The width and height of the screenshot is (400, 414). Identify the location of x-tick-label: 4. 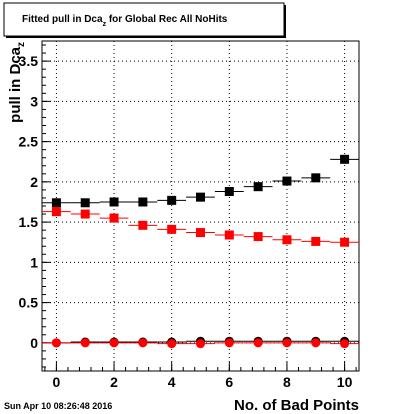
(172, 382).